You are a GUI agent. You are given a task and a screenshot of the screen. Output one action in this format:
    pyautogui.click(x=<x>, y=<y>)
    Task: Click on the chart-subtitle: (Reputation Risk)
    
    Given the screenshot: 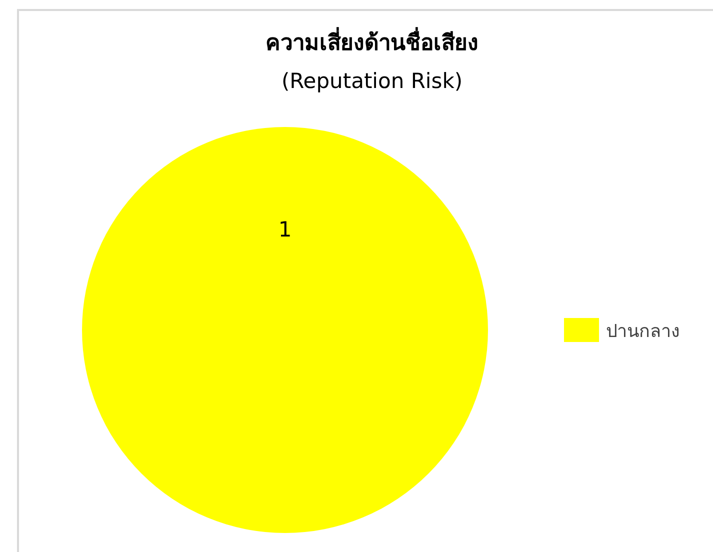 What is the action you would take?
    pyautogui.click(x=372, y=81)
    